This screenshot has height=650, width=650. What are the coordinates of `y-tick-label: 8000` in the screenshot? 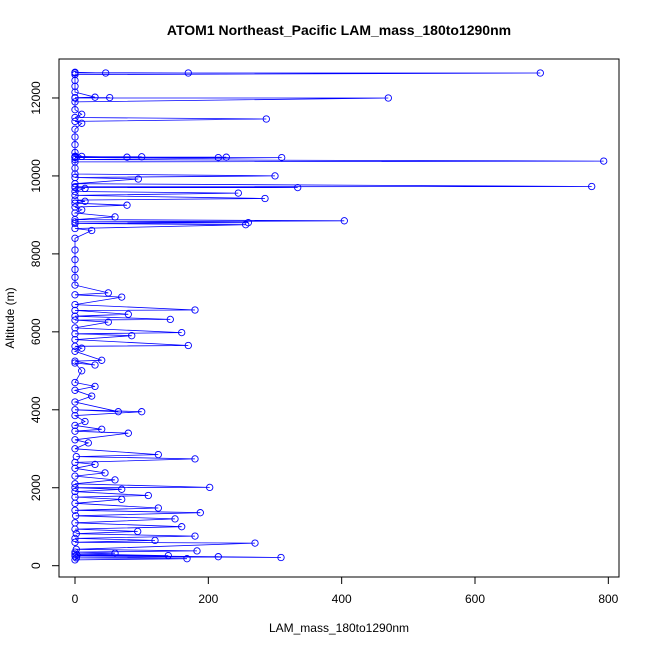 It's located at (36, 253).